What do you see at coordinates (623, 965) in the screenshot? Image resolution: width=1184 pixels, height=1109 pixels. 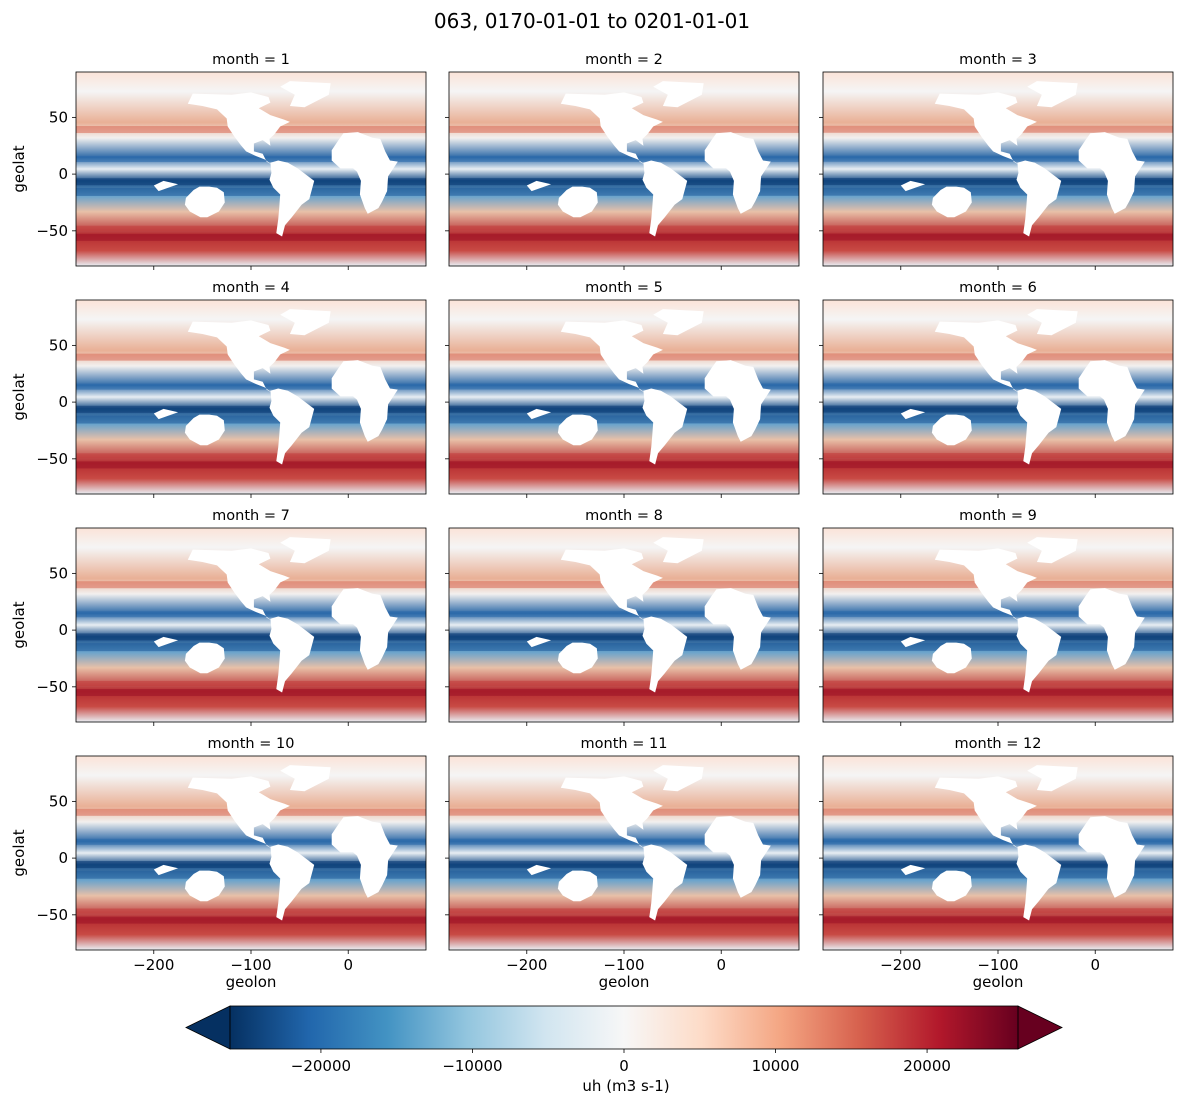 I see `x-tick-label: −100` at bounding box center [623, 965].